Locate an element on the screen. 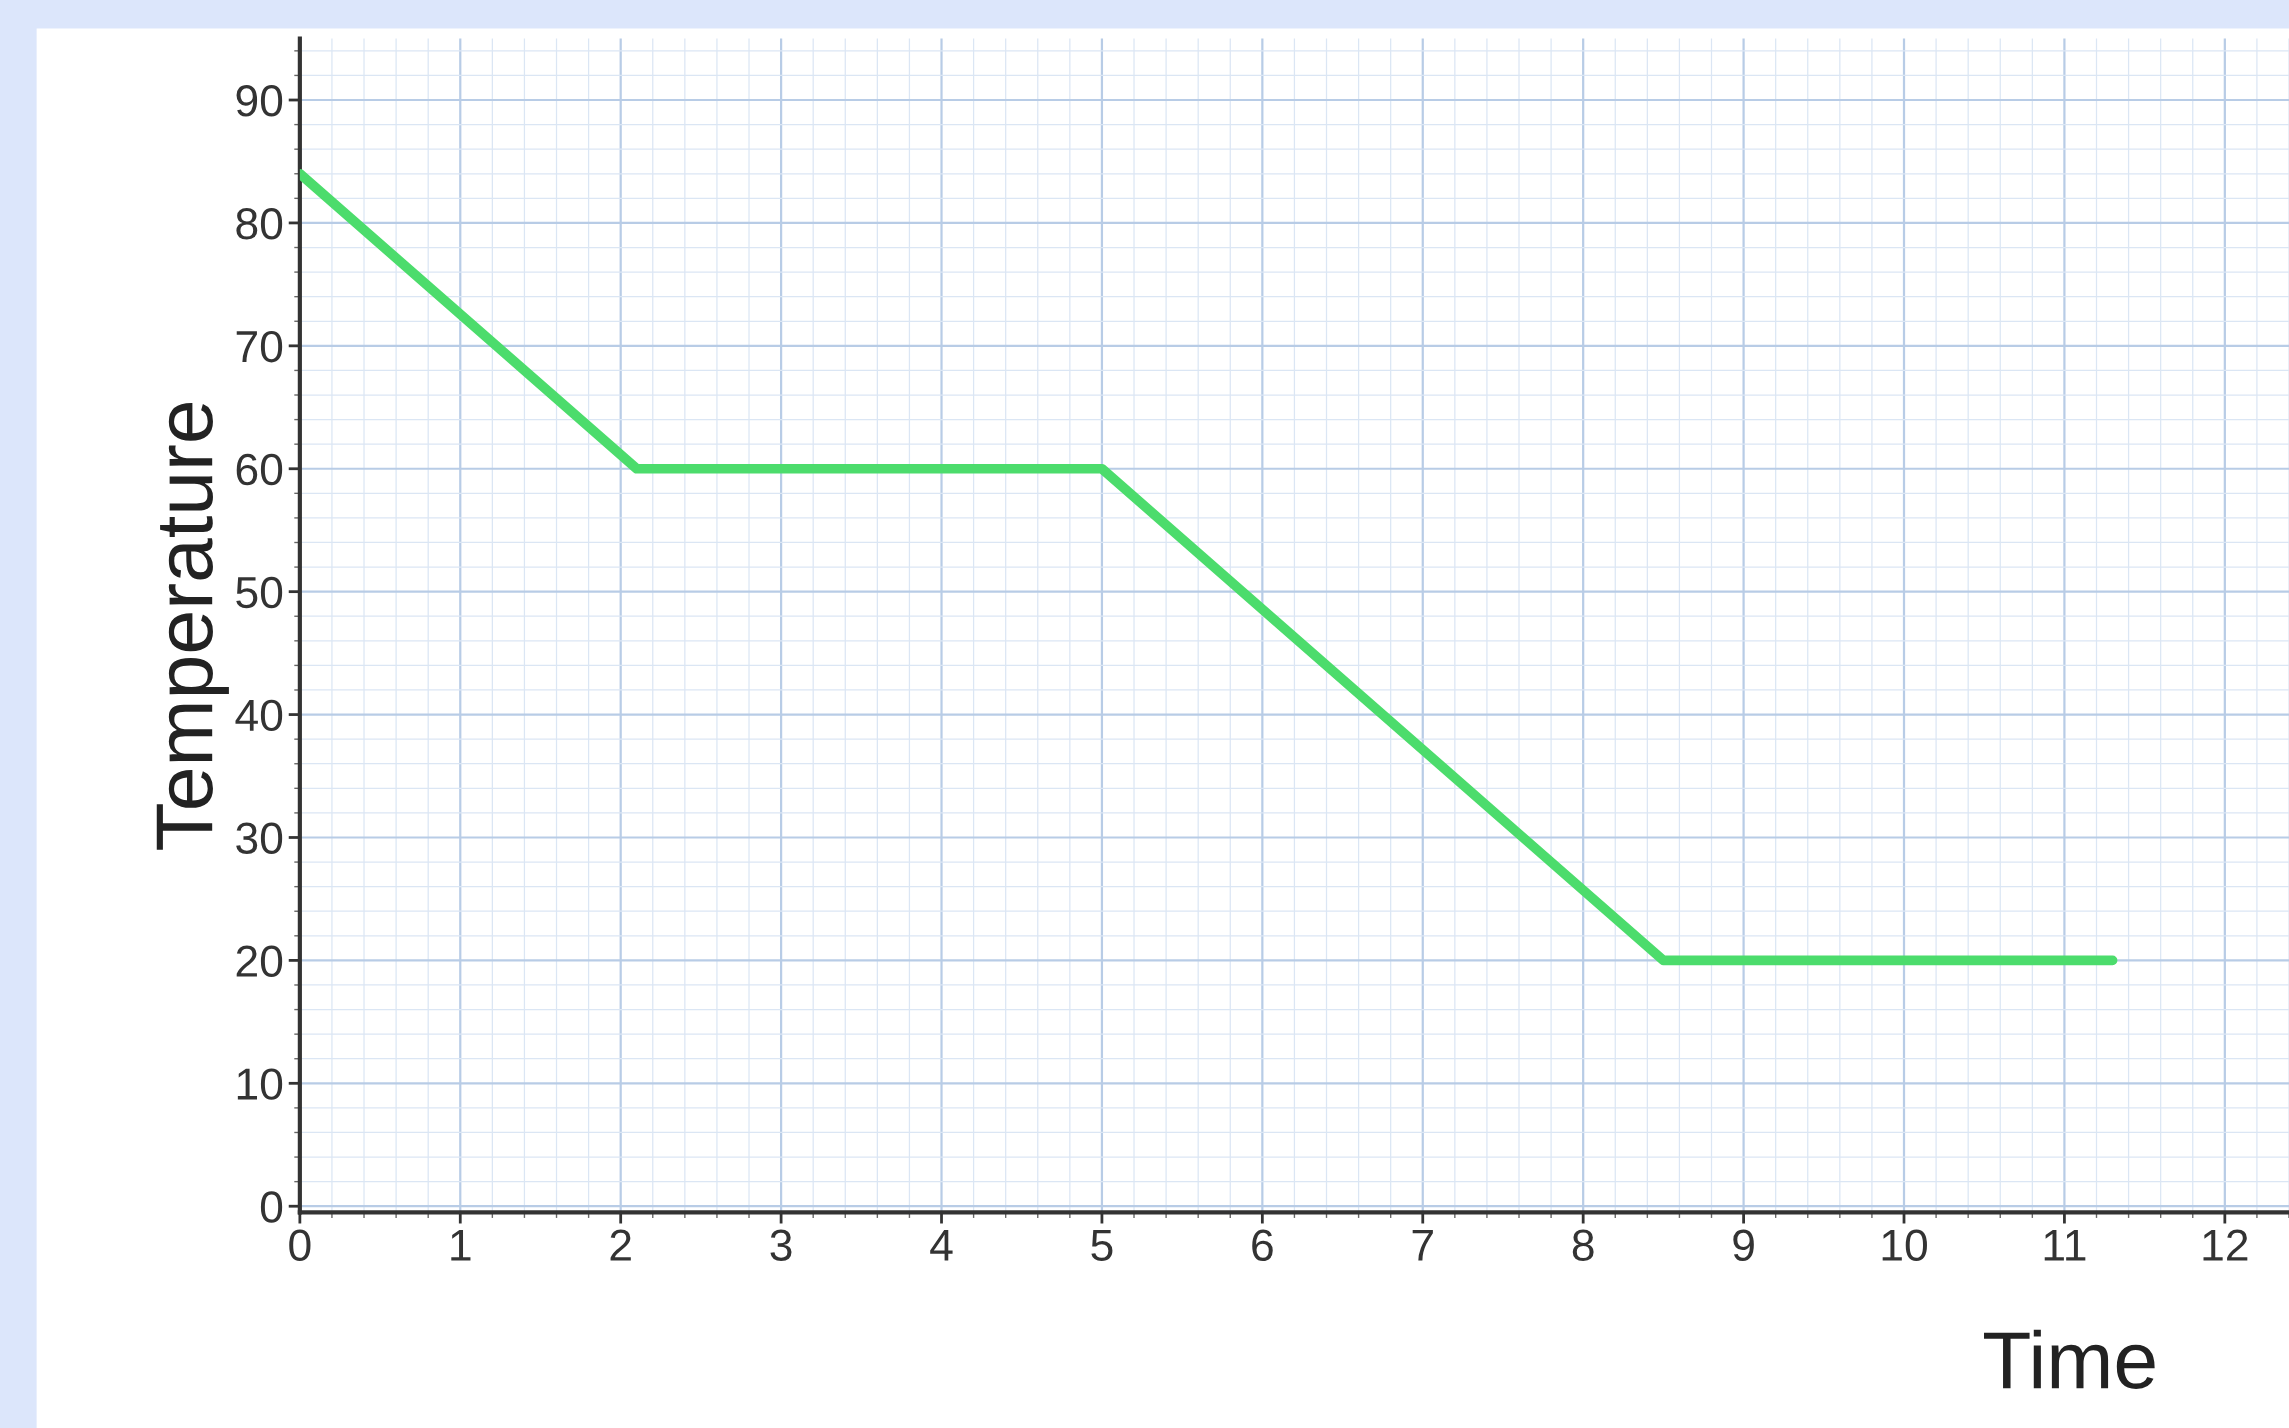  y-tick-label: 80 is located at coordinates (259, 223).